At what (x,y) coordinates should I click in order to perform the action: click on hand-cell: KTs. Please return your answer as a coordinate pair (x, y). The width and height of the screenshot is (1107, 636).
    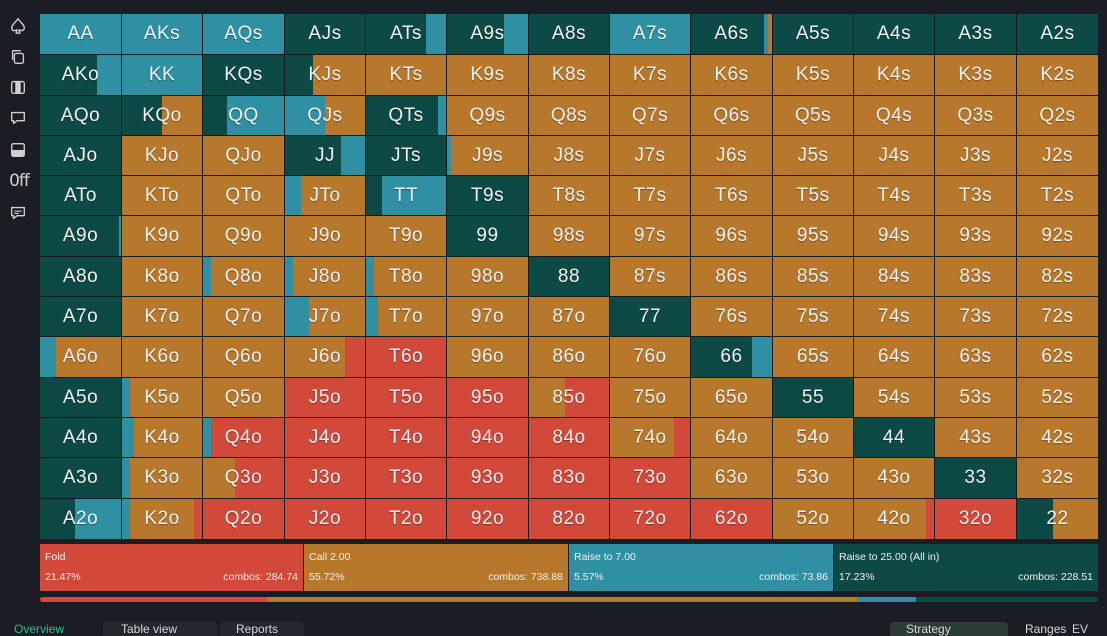
    Looking at the image, I should click on (406, 75).